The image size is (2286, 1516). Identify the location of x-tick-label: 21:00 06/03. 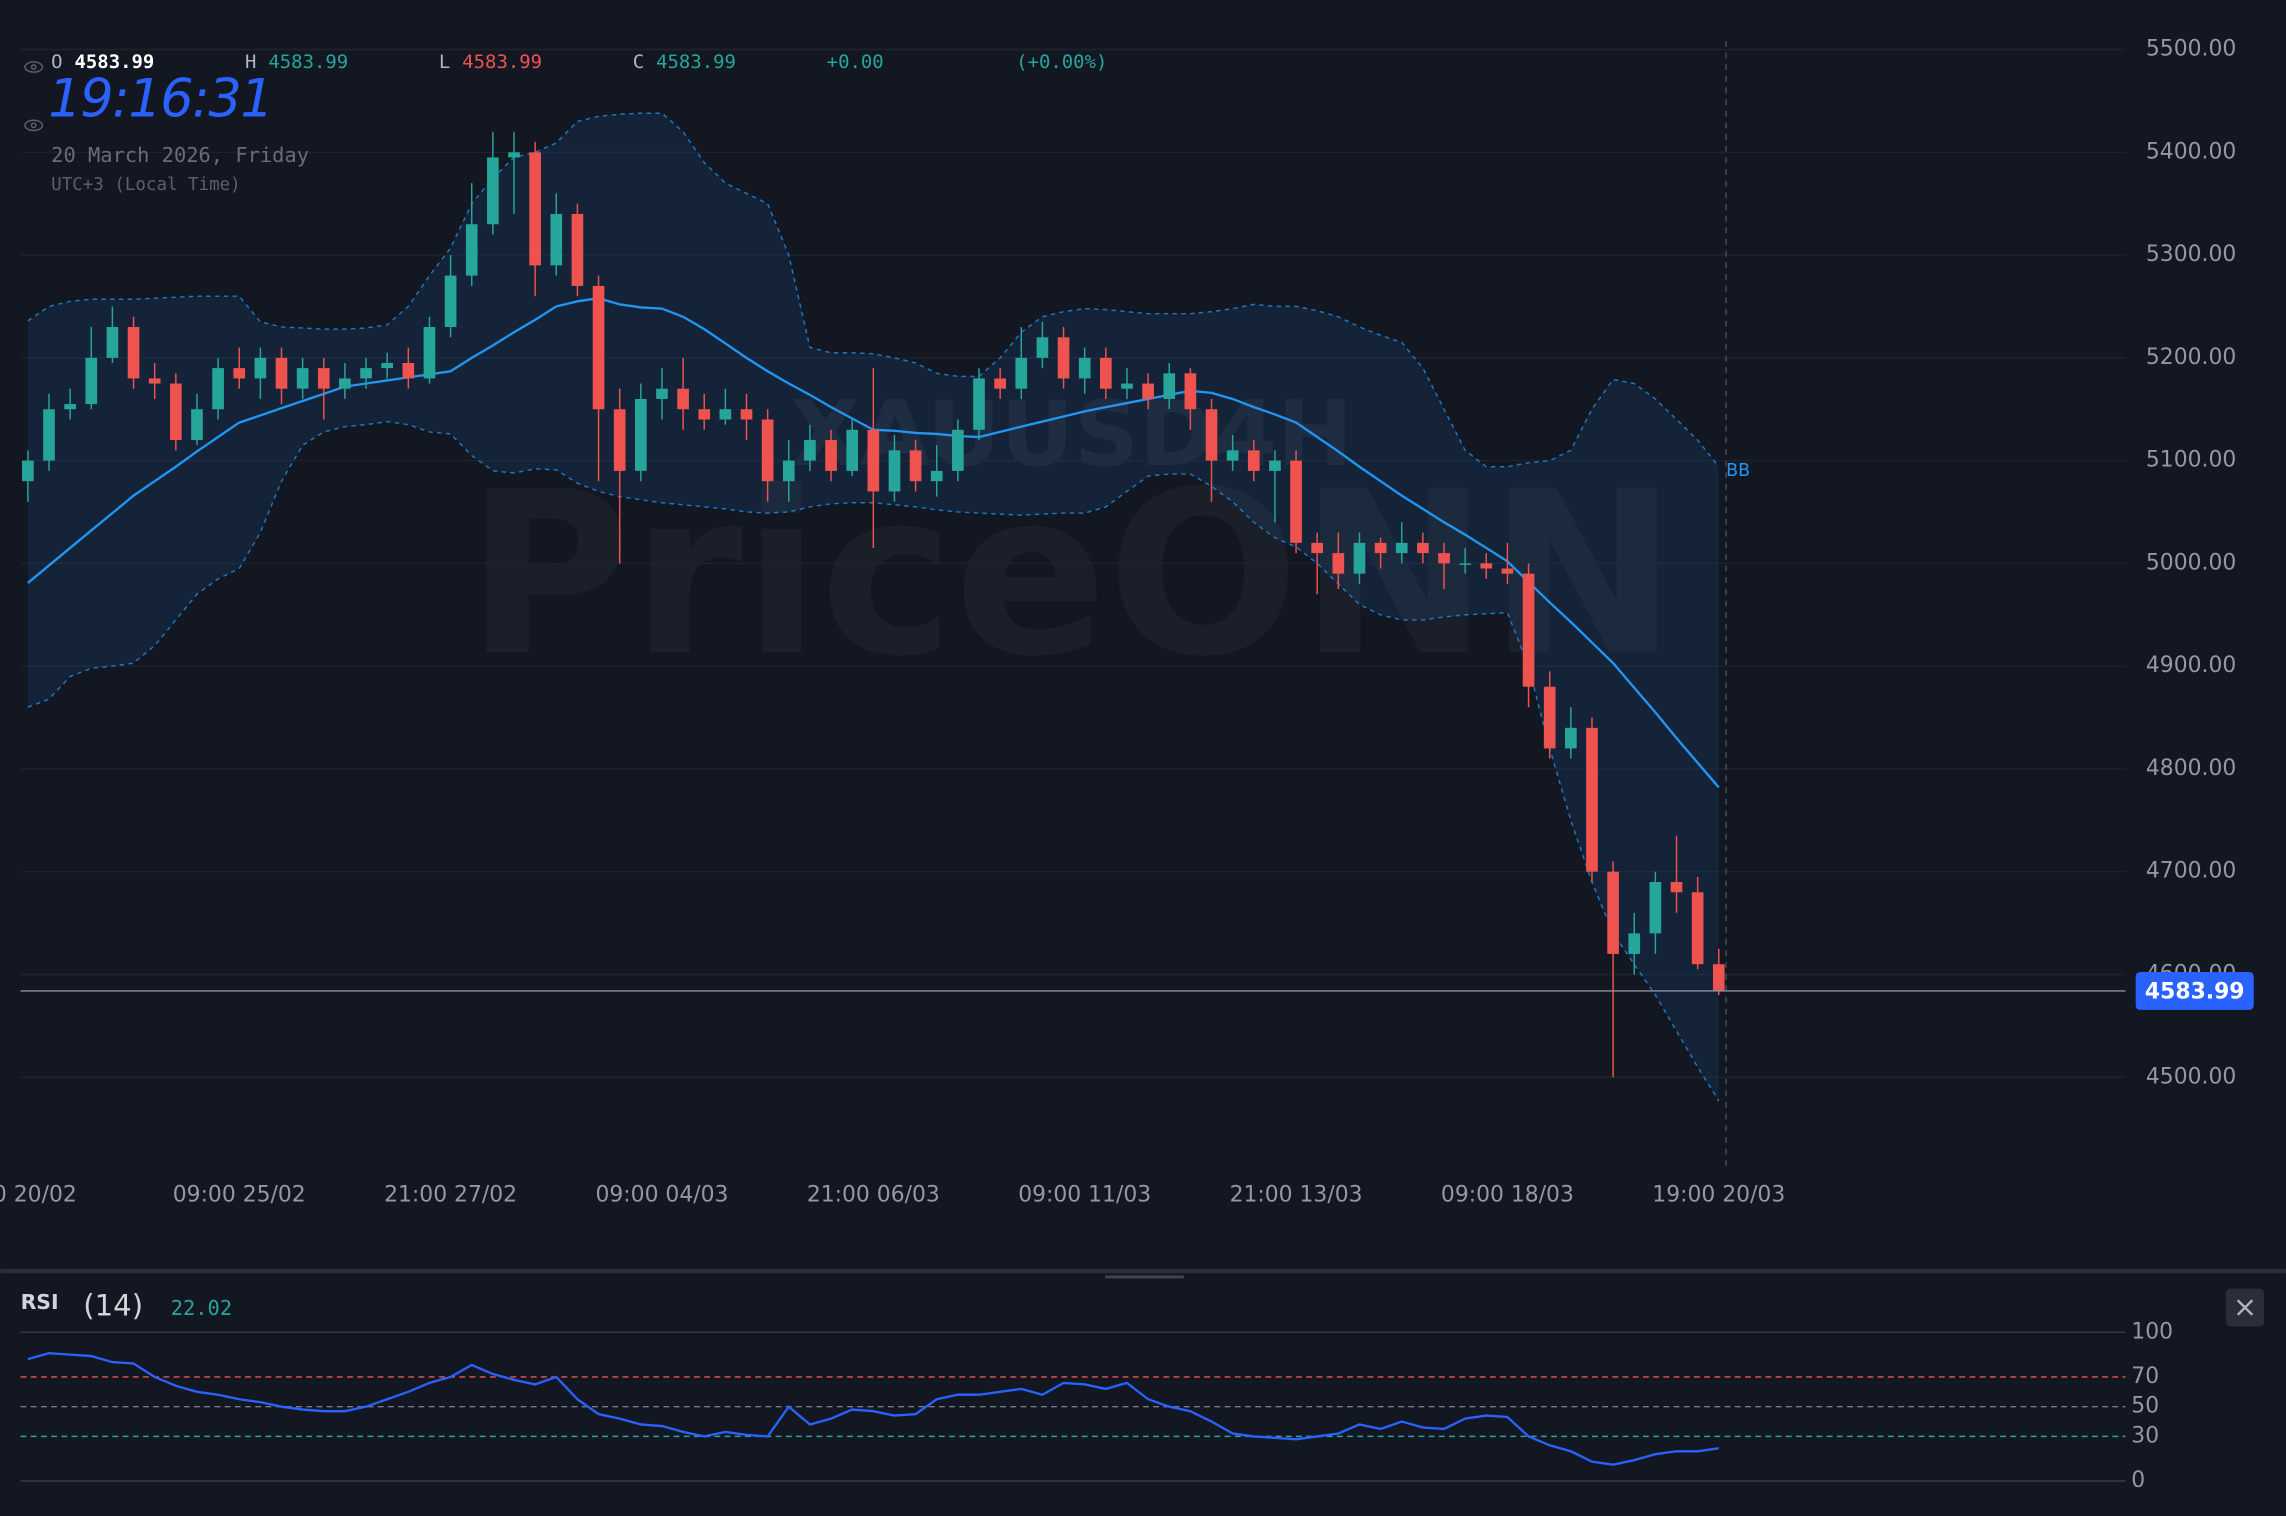
(873, 1194).